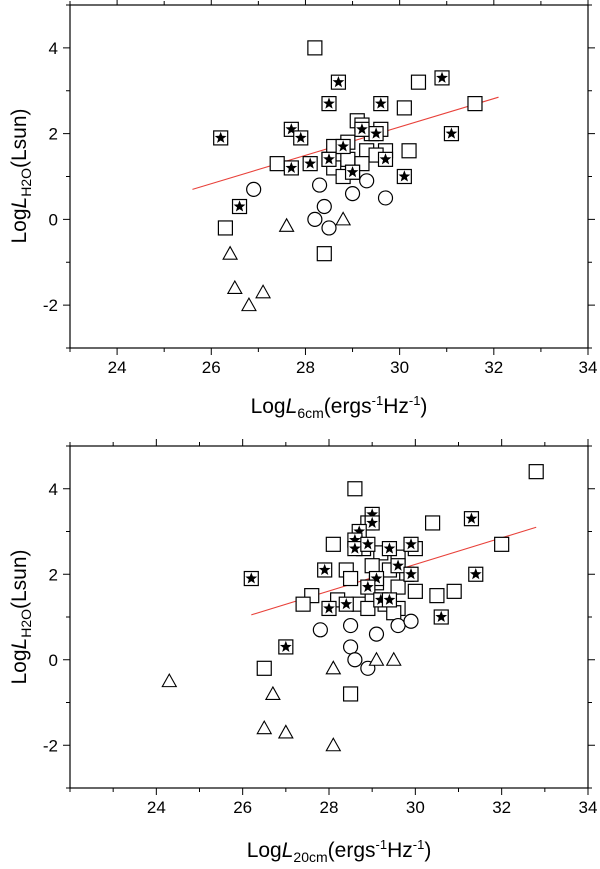 Image resolution: width=600 pixels, height=869 pixels. I want to click on x-label-close: ), so click(423, 406).